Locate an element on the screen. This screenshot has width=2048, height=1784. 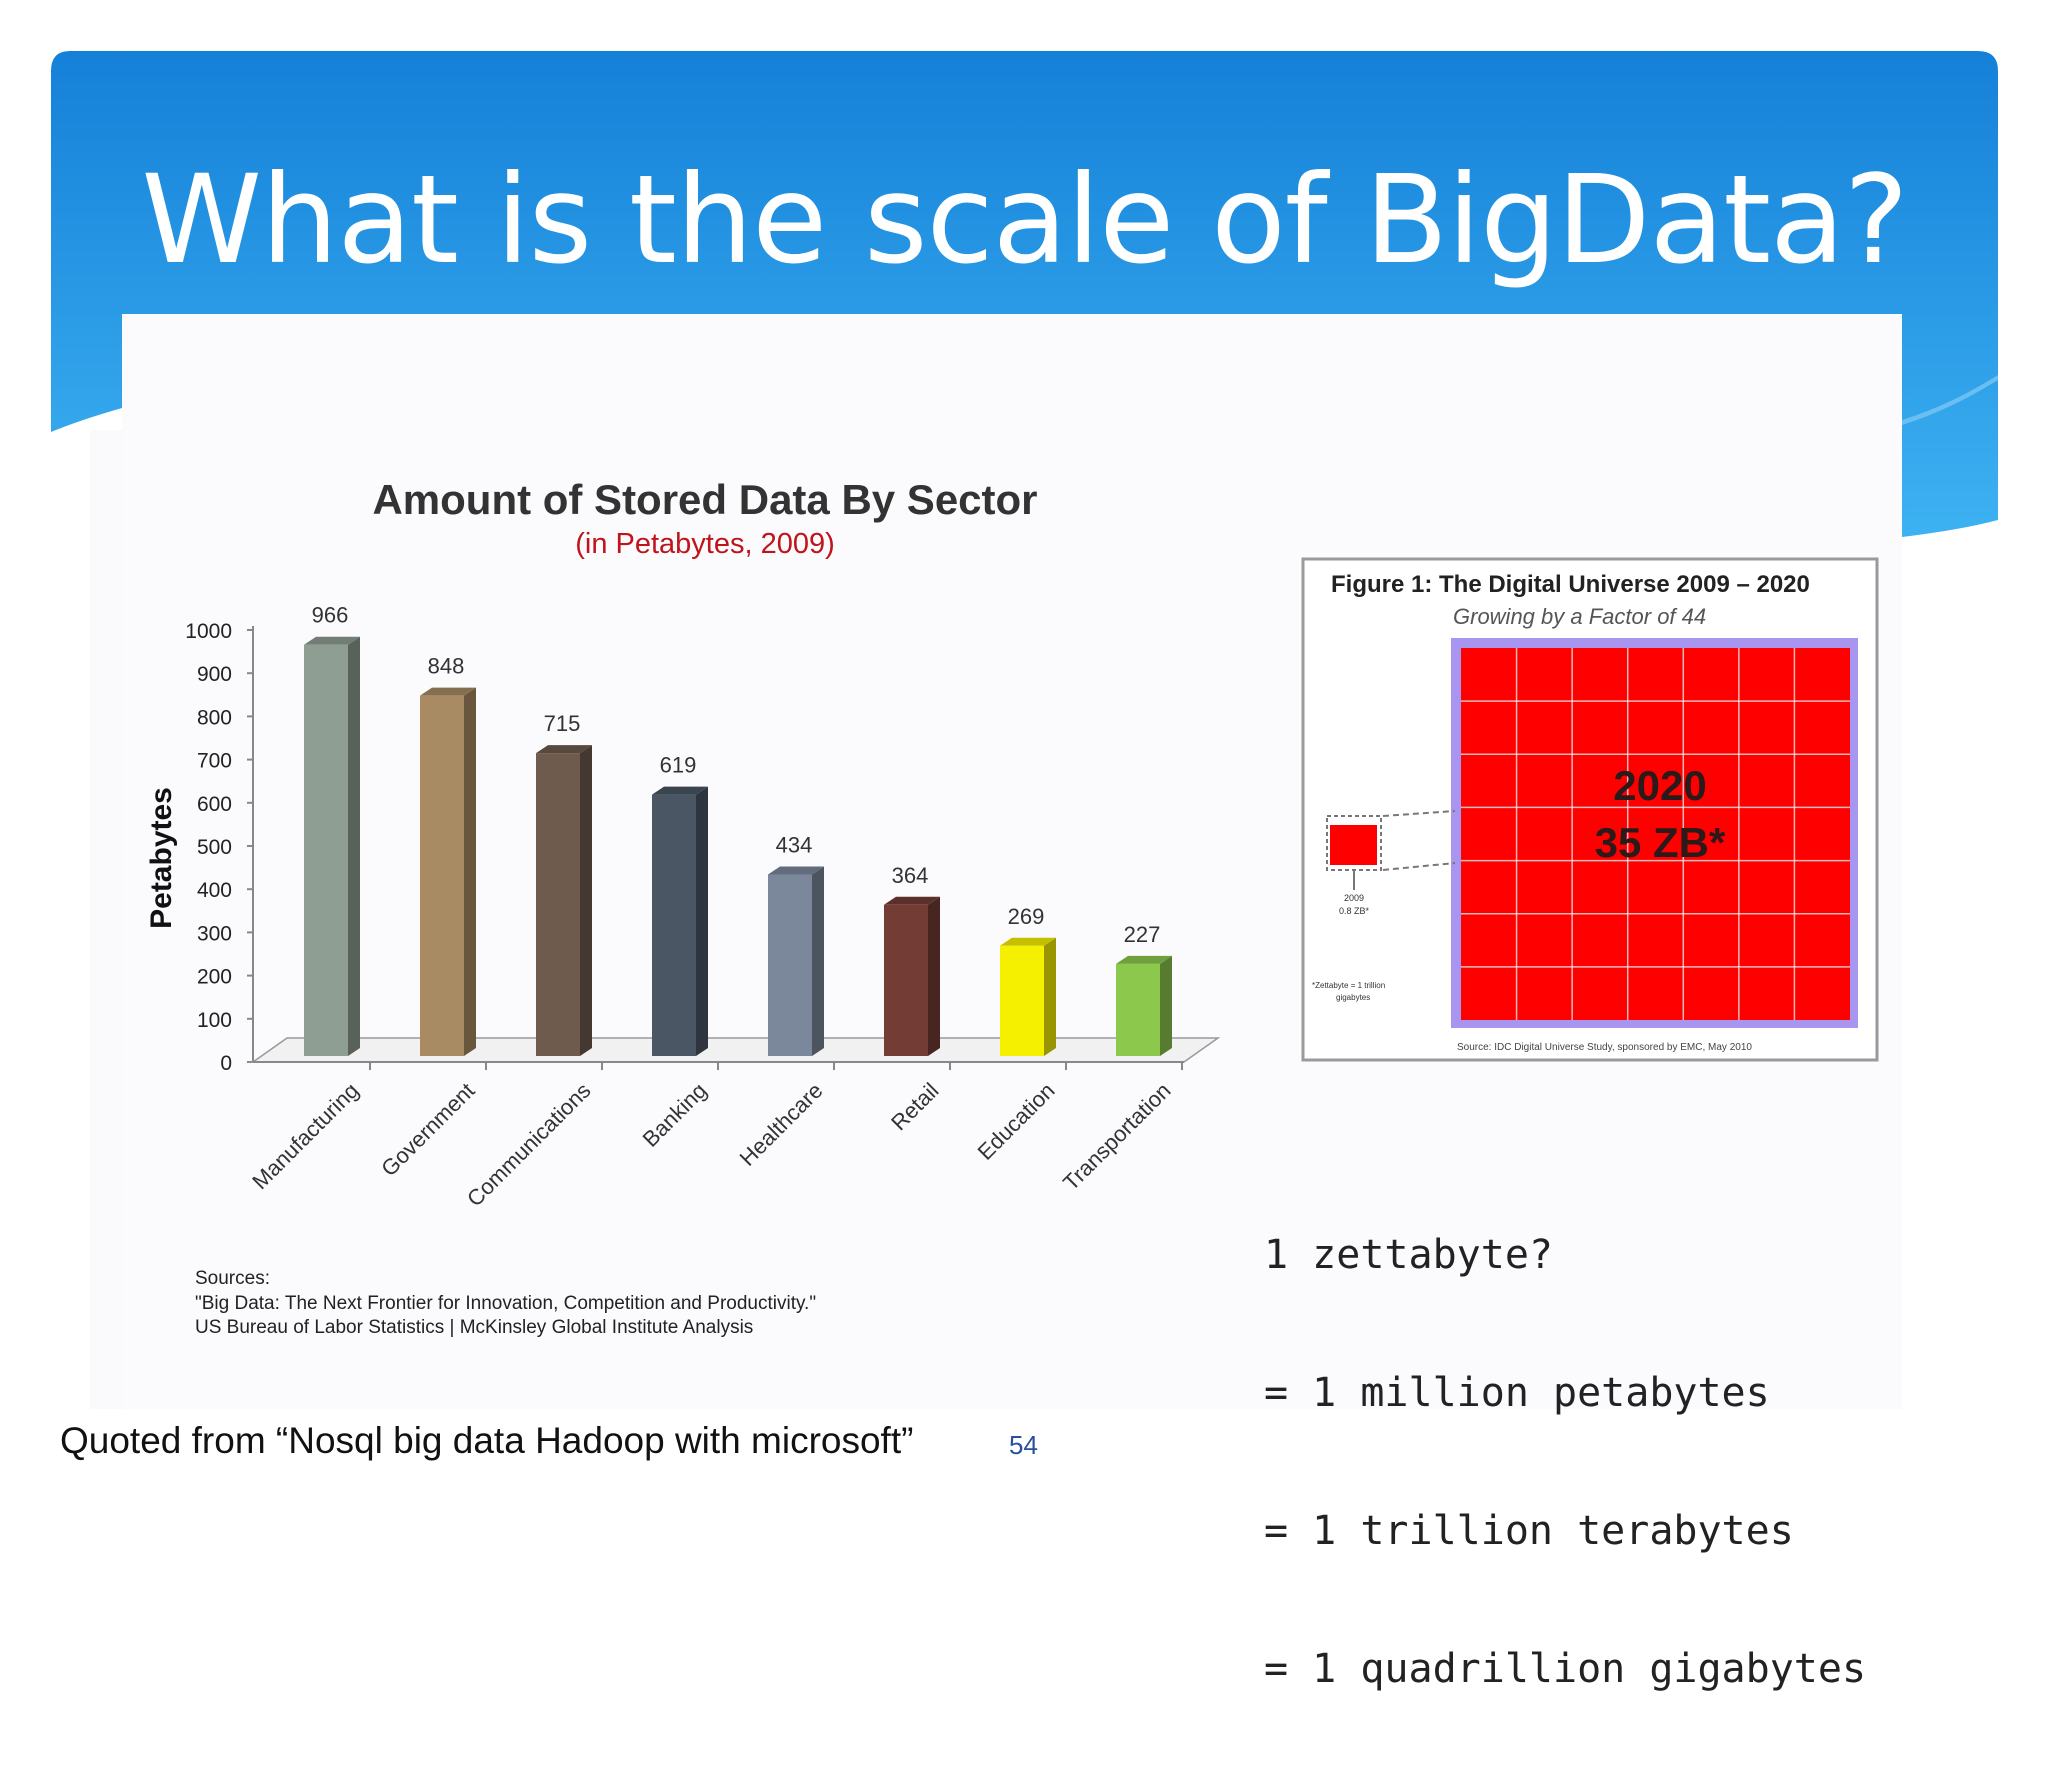
big-block-year: 2020 is located at coordinates (1659, 785).